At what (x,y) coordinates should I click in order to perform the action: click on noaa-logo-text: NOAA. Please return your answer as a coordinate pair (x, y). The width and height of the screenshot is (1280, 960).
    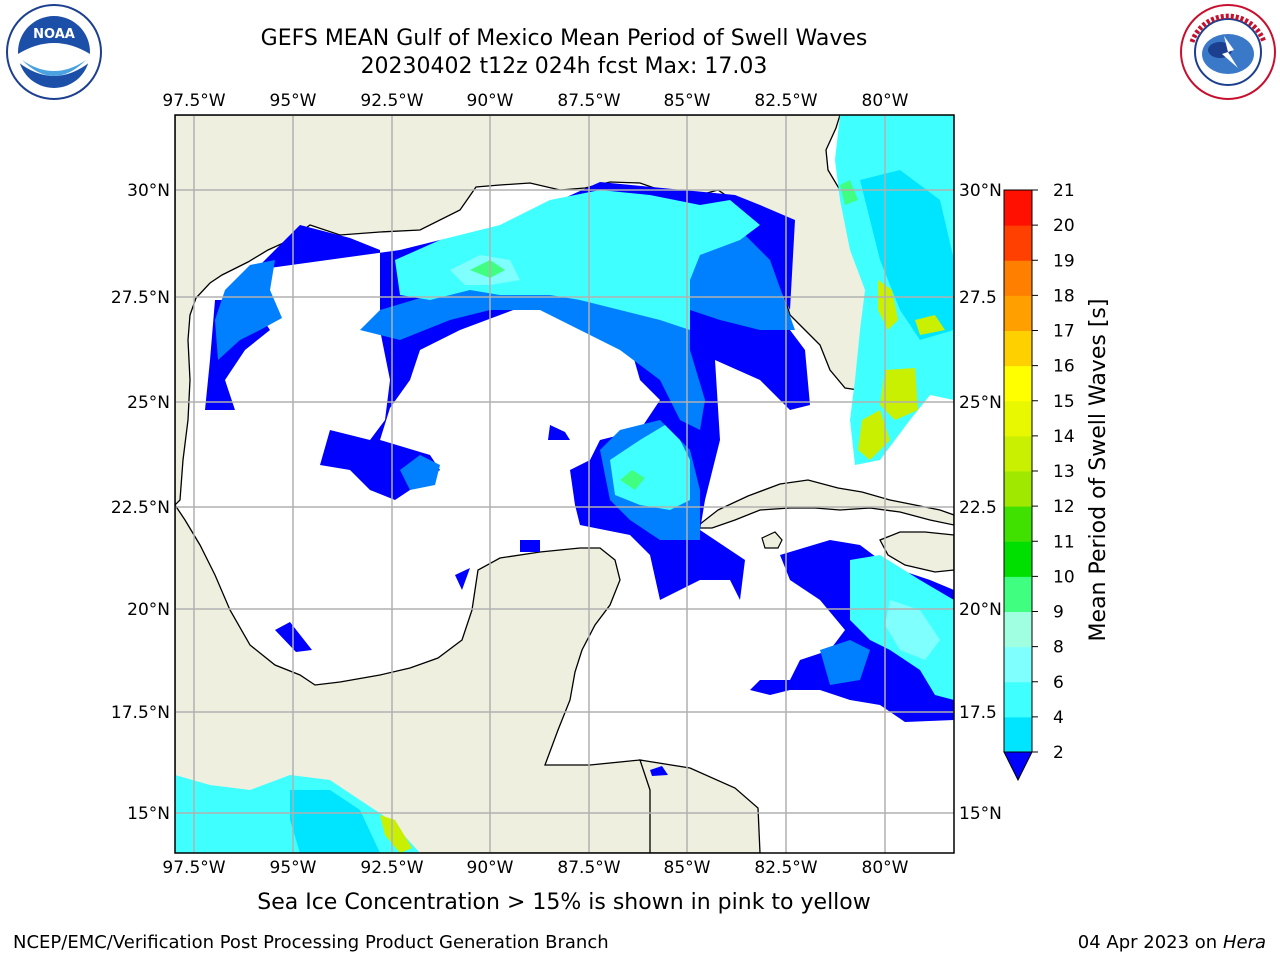
    Looking at the image, I should click on (54, 34).